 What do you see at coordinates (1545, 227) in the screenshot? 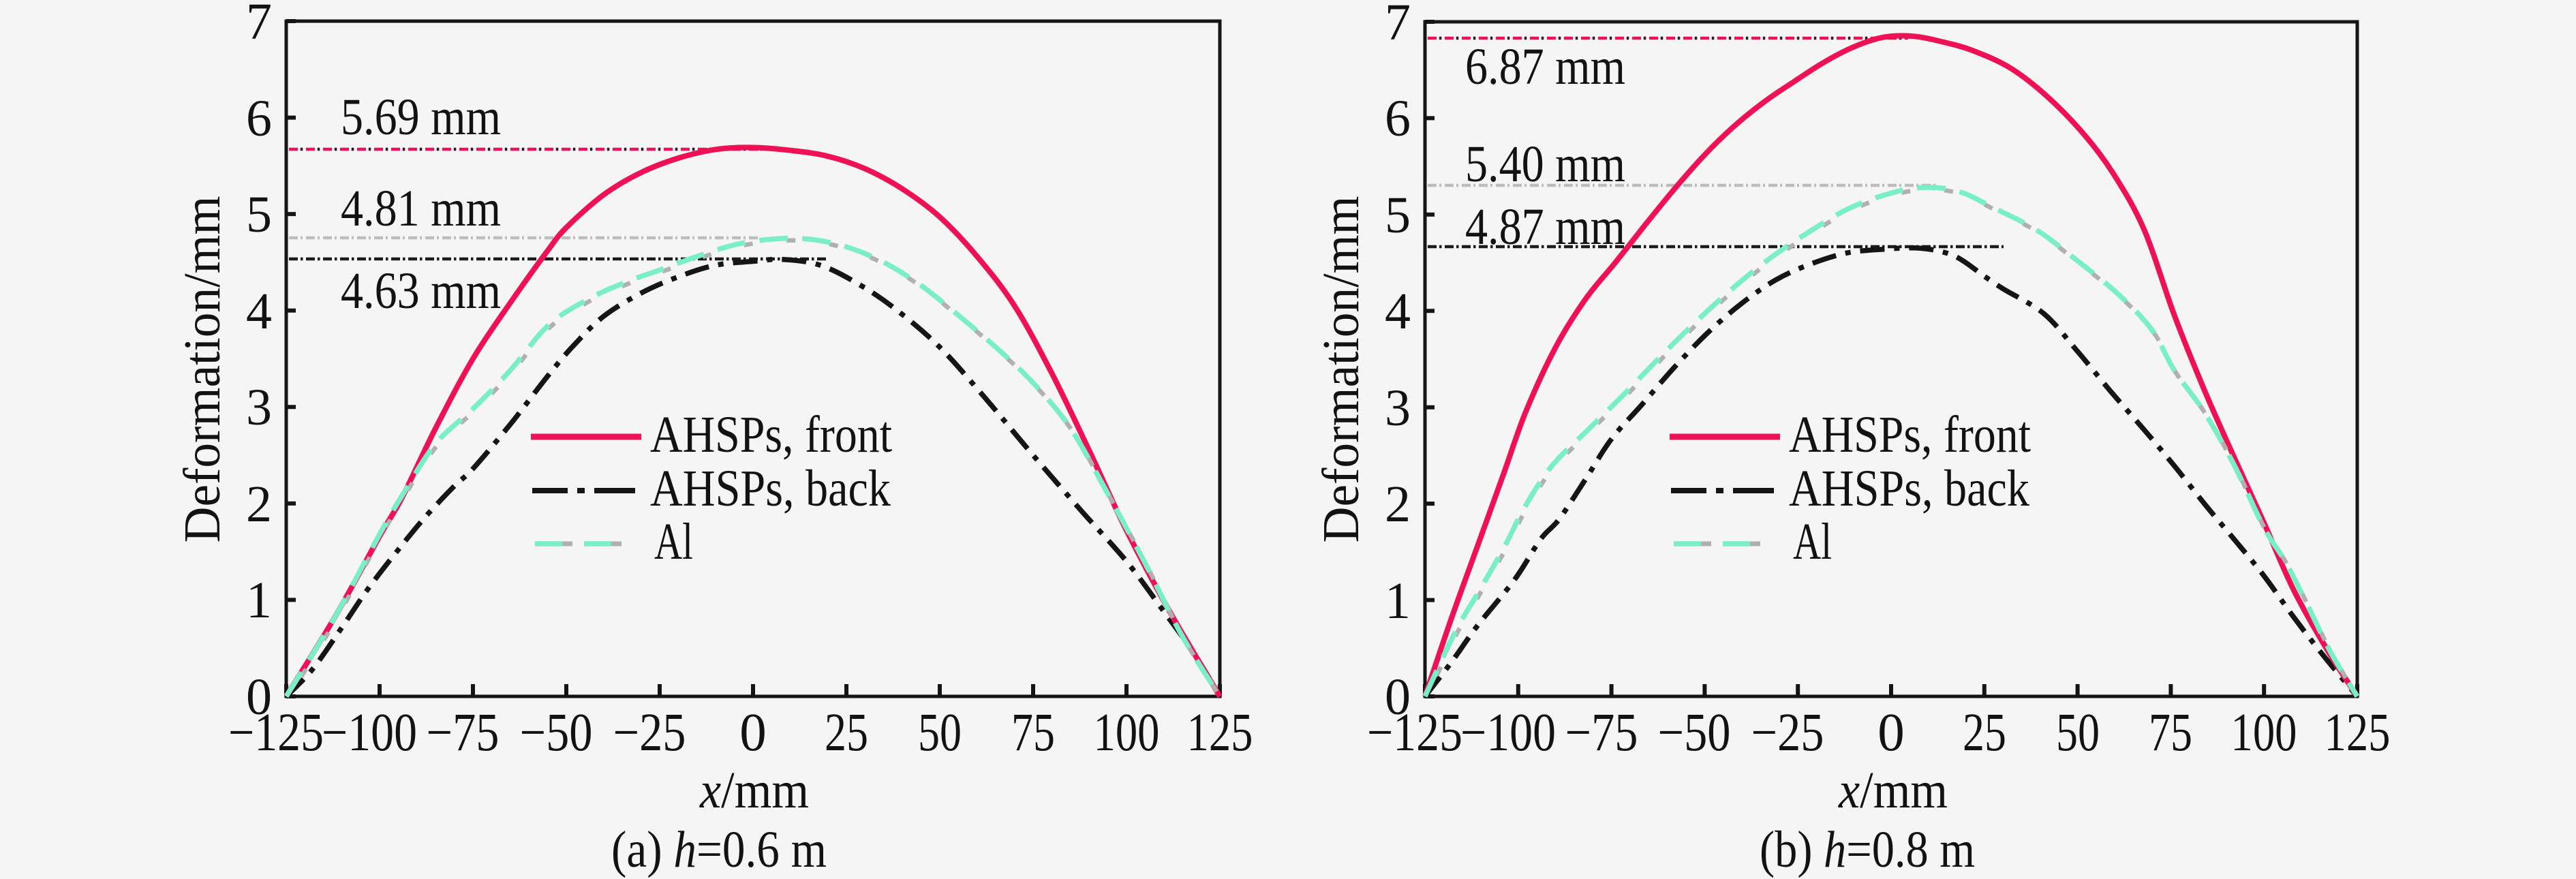
I see `svg-text: 4.87 mm` at bounding box center [1545, 227].